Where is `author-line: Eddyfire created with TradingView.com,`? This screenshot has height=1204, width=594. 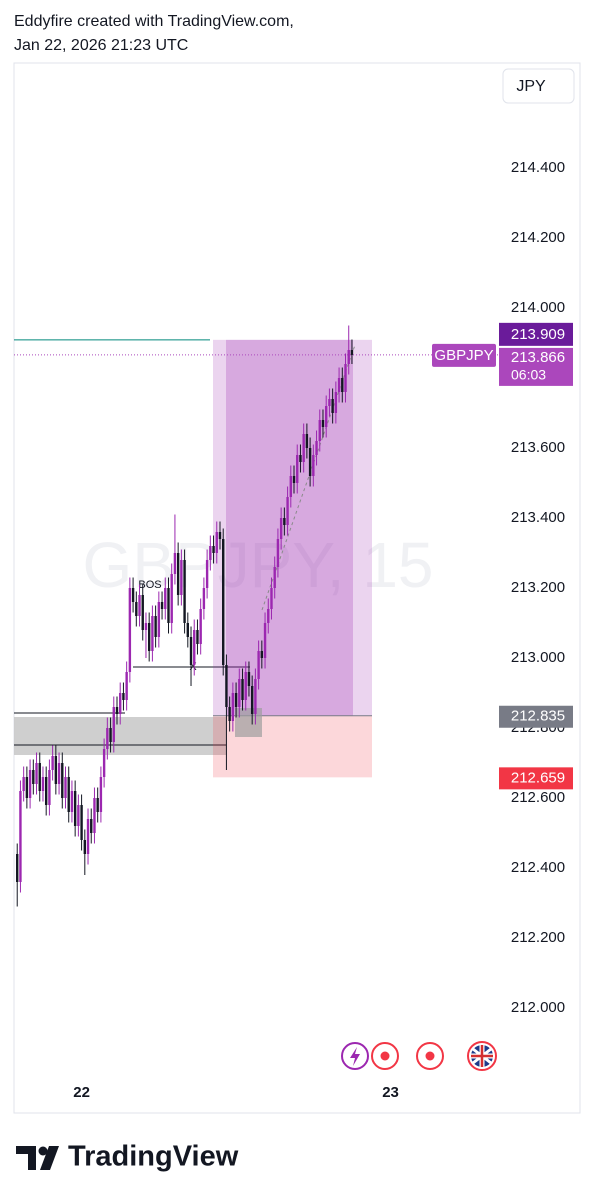
author-line: Eddyfire created with TradingView.com, is located at coordinates (154, 21).